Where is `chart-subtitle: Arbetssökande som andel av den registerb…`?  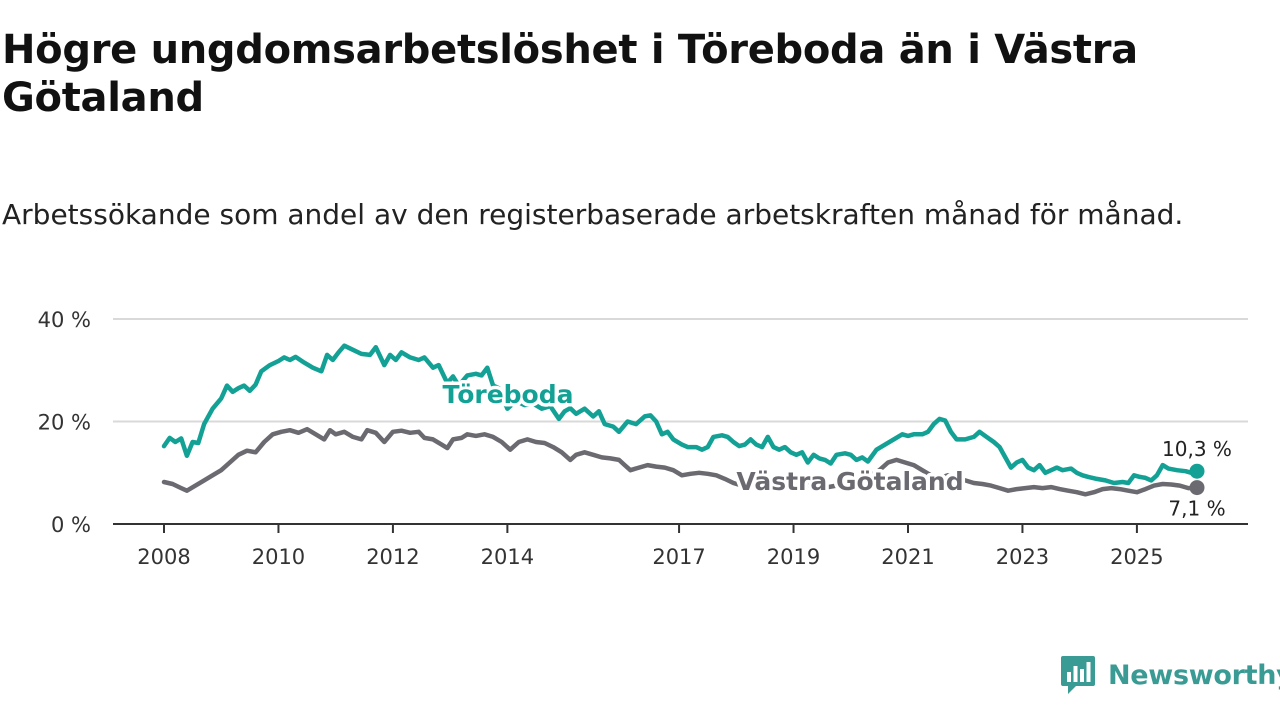
chart-subtitle: Arbetssökande som andel av den registerb… is located at coordinates (593, 214).